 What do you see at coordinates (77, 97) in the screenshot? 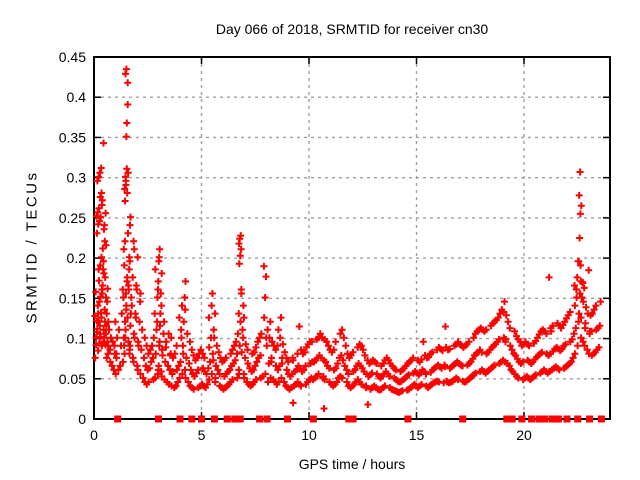
I see `tick-label: 0.4` at bounding box center [77, 97].